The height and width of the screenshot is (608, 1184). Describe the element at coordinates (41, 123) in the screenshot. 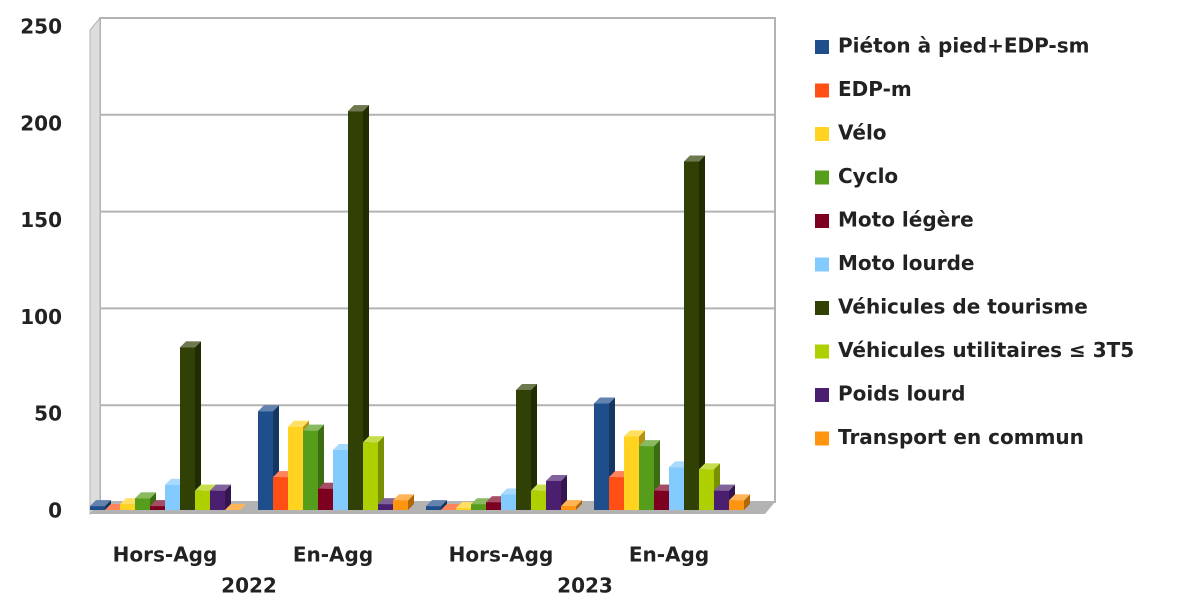

I see `y-tick-label: 200` at that location.